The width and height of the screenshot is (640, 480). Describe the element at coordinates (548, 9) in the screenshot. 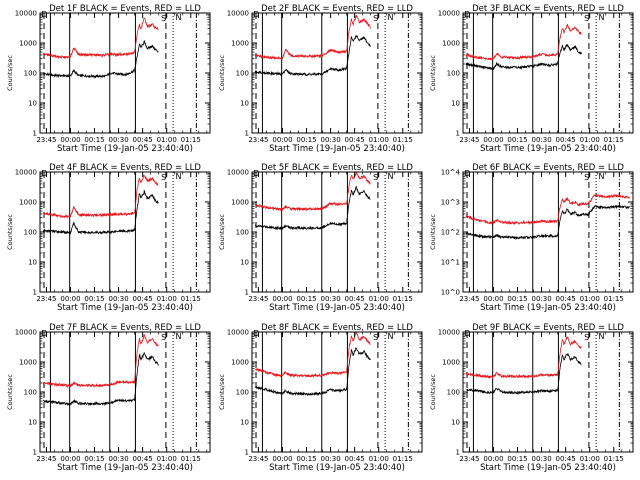

I see `panel-title: Det 3F BLACK = Events, RED = LLD` at that location.